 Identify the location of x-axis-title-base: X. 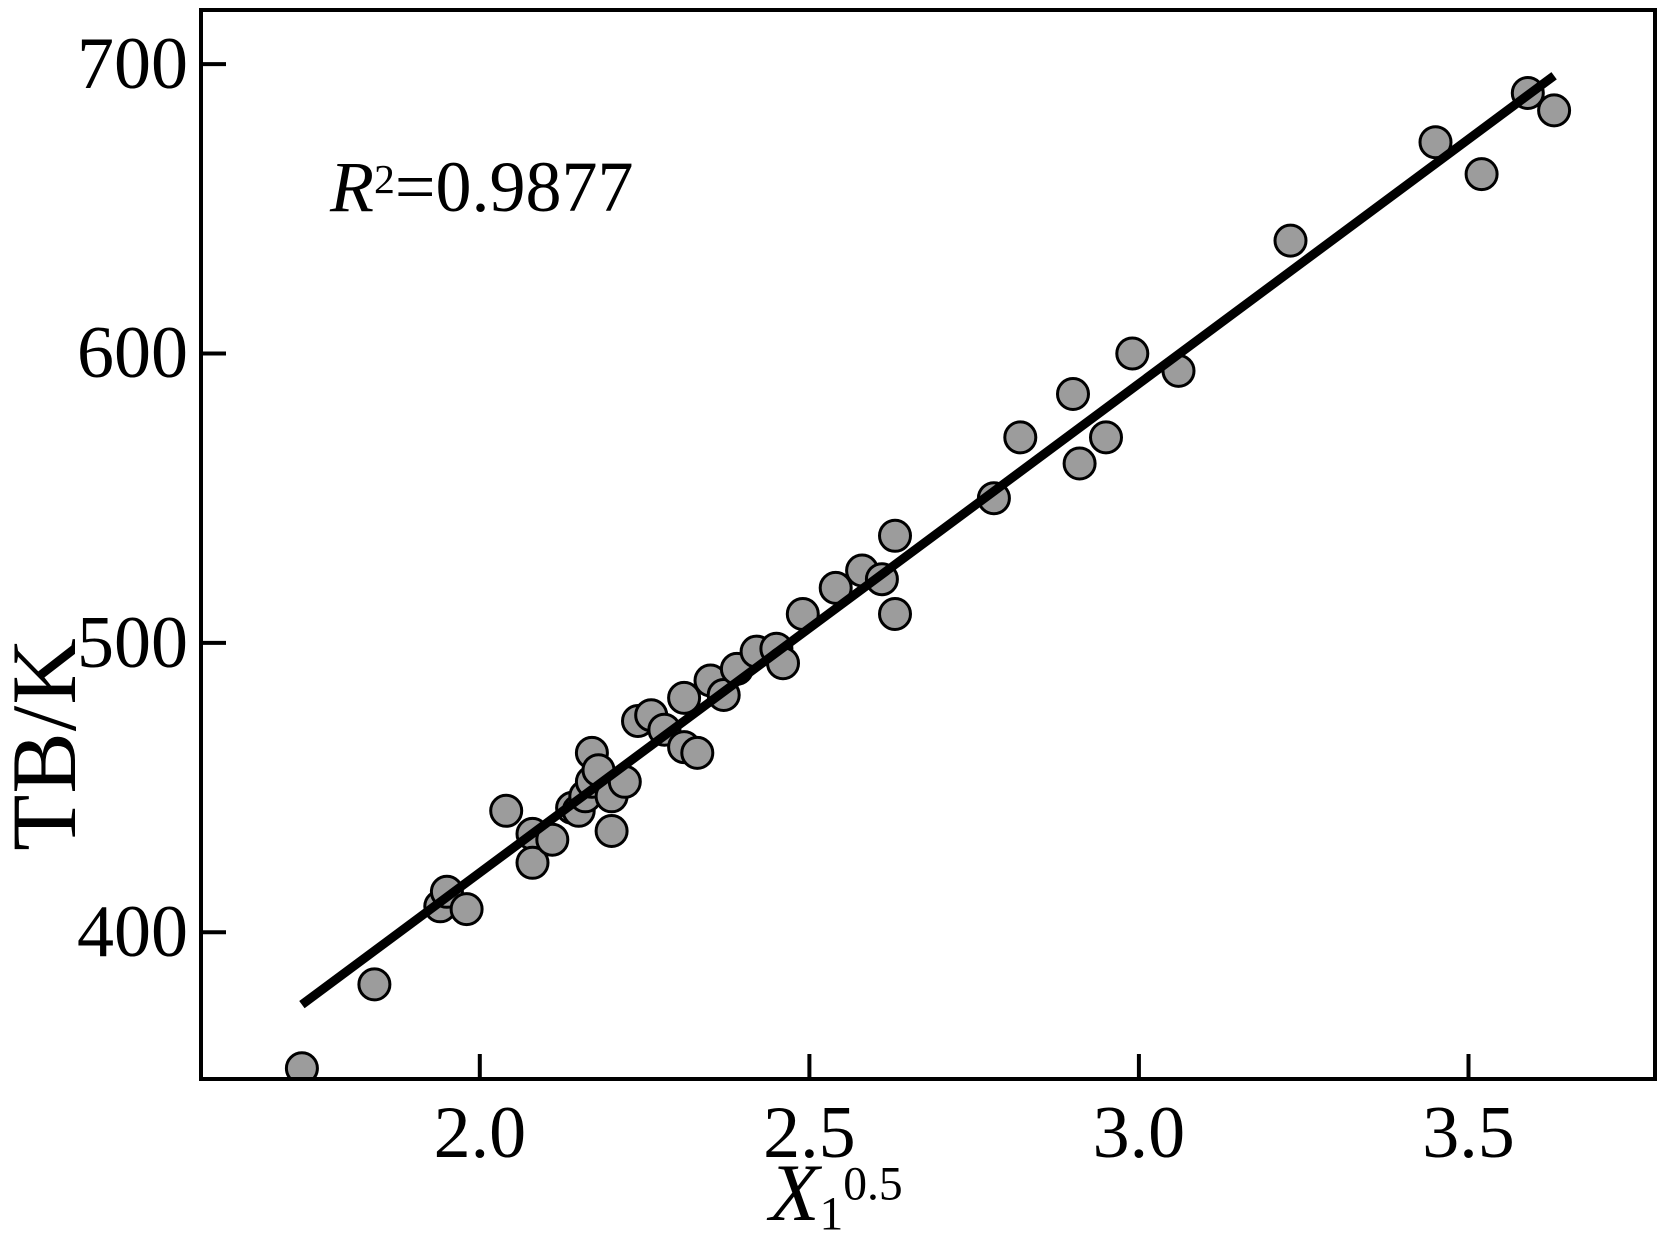
(794, 1192).